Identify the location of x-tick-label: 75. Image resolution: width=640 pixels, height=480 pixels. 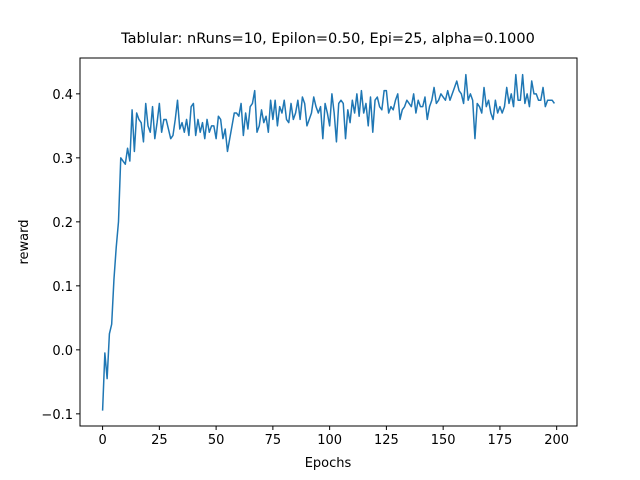
(273, 440).